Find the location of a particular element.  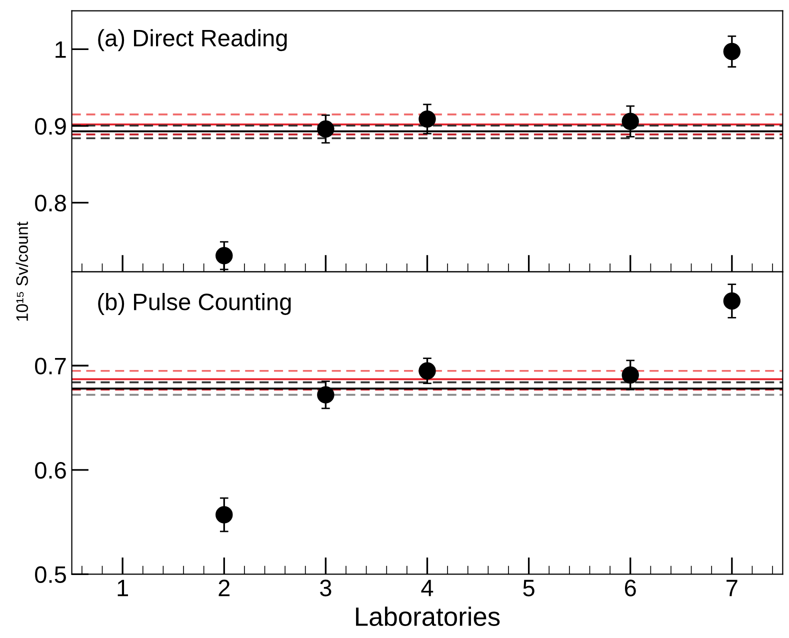

x-tick-label: 4 is located at coordinates (427, 588).